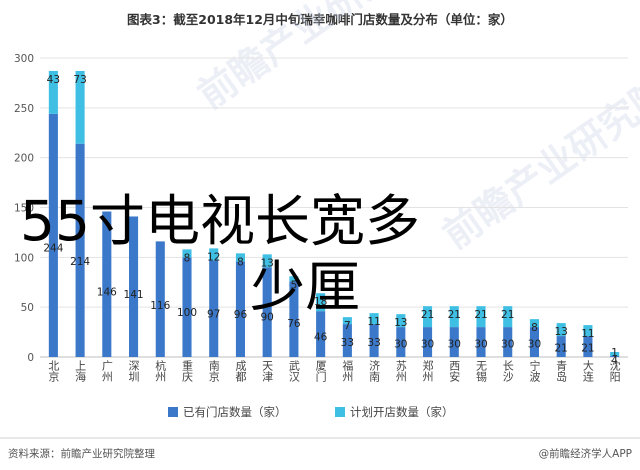 The height and width of the screenshot is (470, 640). What do you see at coordinates (560, 349) in the screenshot?
I see `data-label-existing-19: 21` at bounding box center [560, 349].